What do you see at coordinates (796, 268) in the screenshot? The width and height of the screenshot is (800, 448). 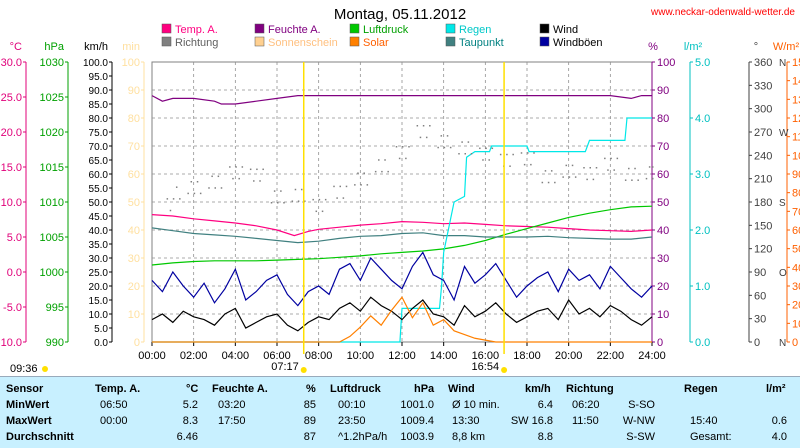 I see `axis-tick-label: 400` at bounding box center [796, 268].